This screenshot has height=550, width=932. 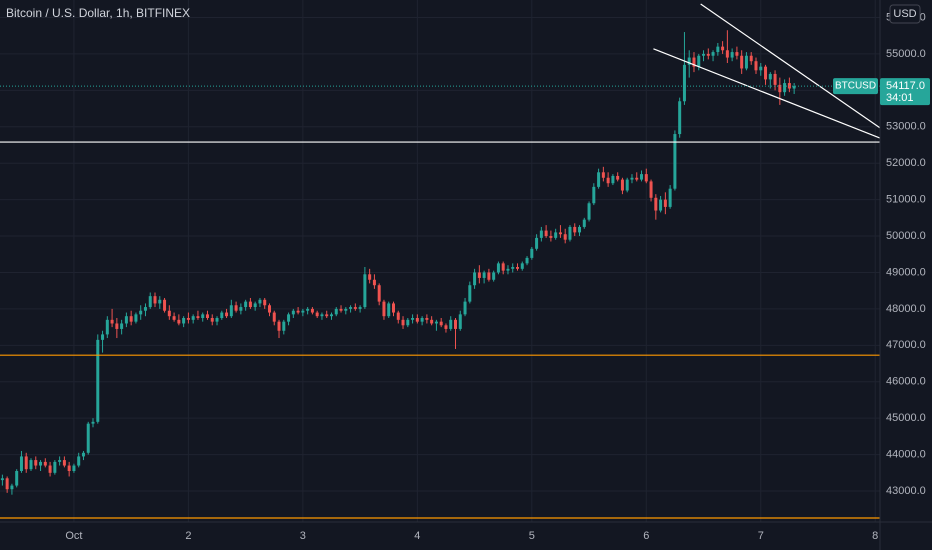 What do you see at coordinates (532, 536) in the screenshot?
I see `x-tick-label: 5` at bounding box center [532, 536].